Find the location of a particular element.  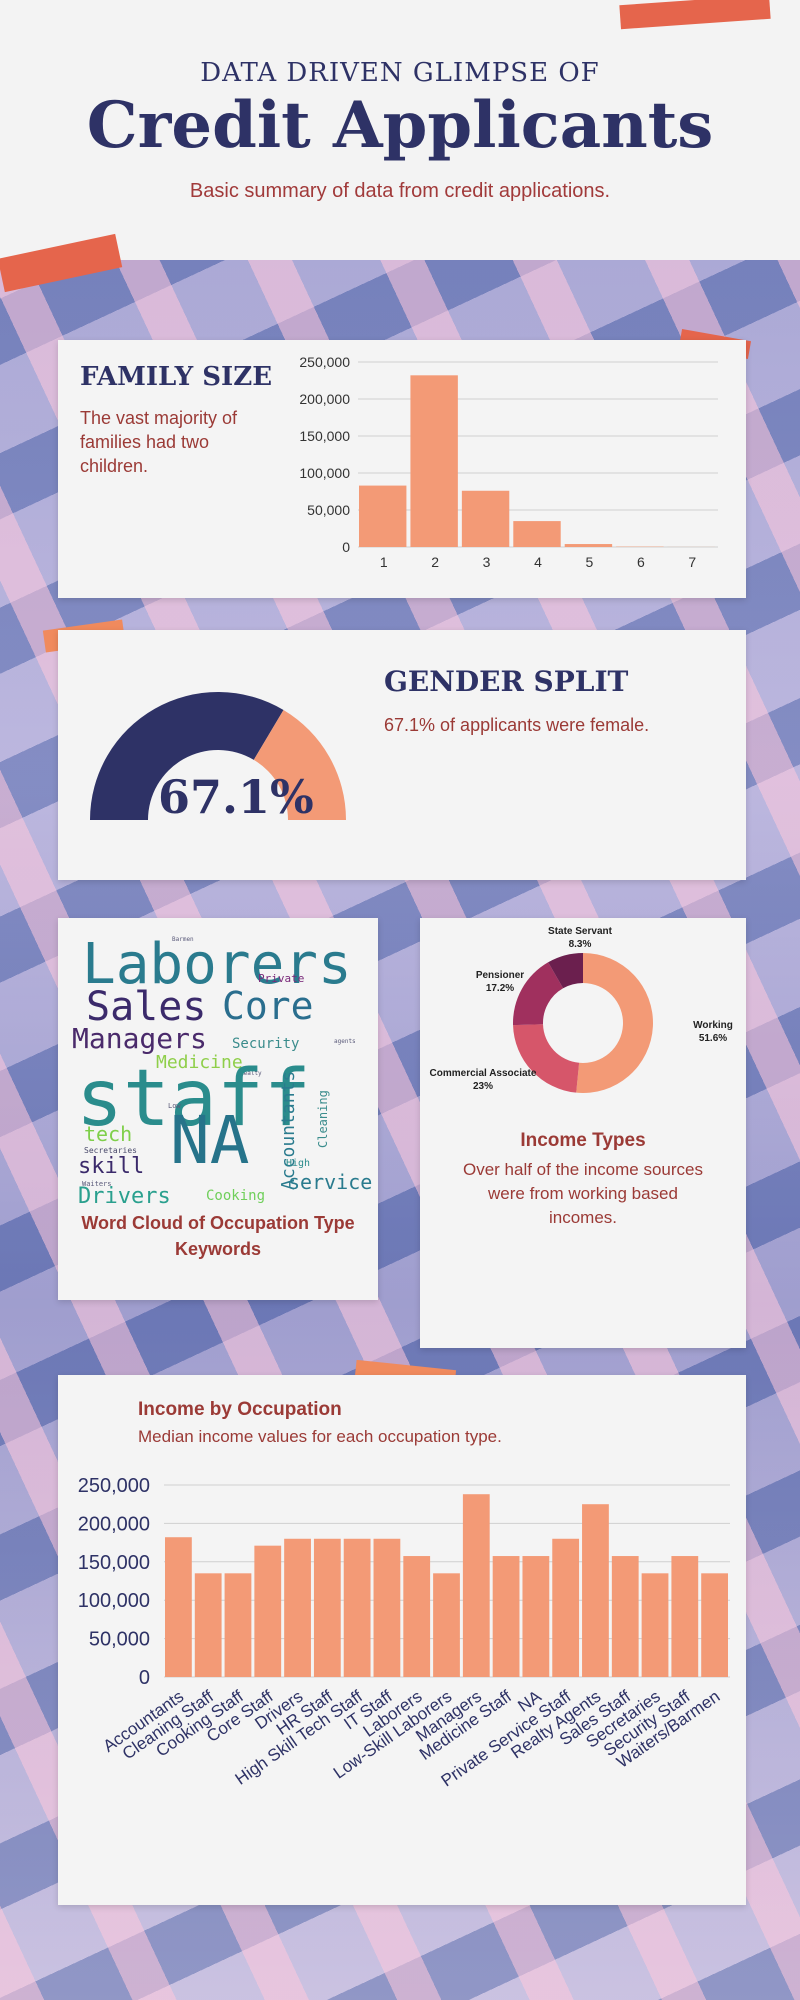

word: Security is located at coordinates (265, 1044).